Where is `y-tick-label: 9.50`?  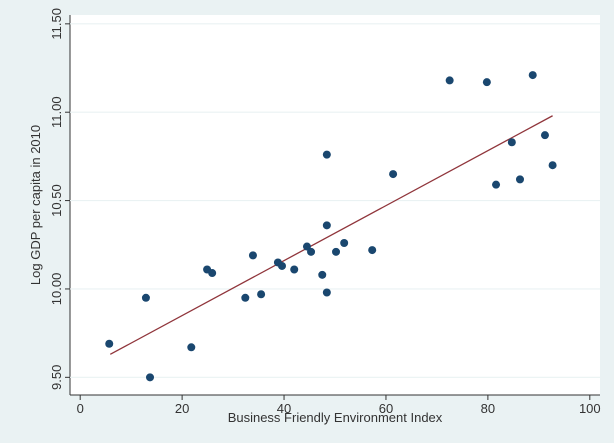 y-tick-label: 9.50 is located at coordinates (56, 377).